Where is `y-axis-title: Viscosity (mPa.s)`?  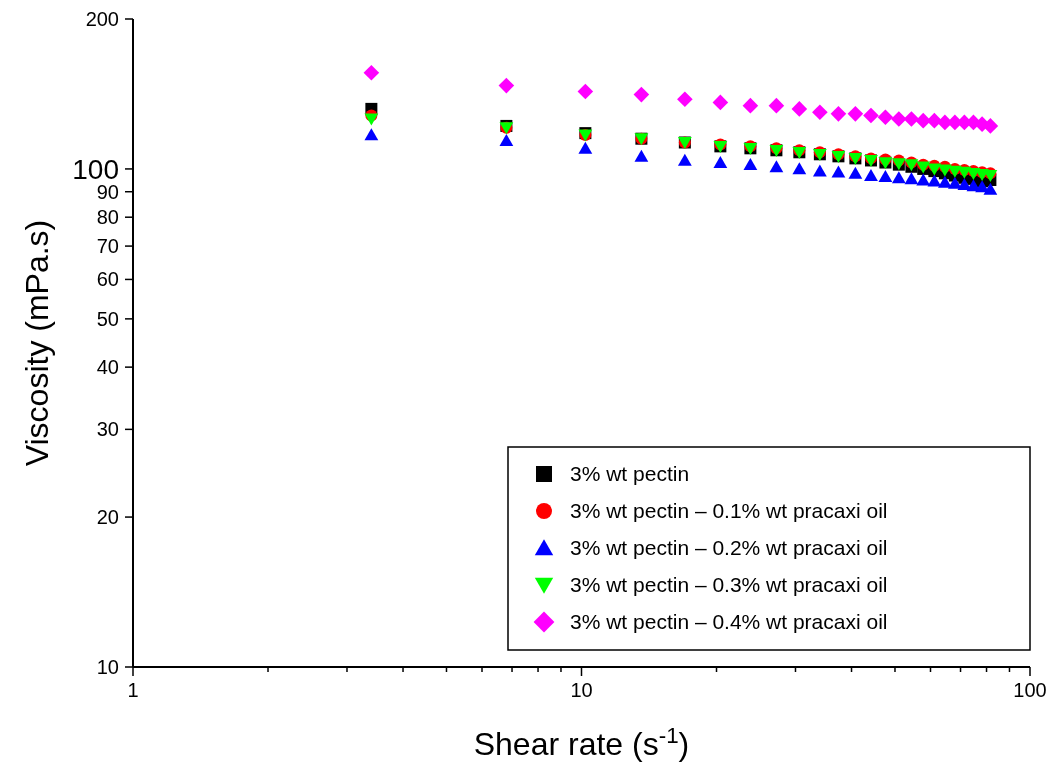
y-axis-title: Viscosity (mPa.s) is located at coordinates (37, 343).